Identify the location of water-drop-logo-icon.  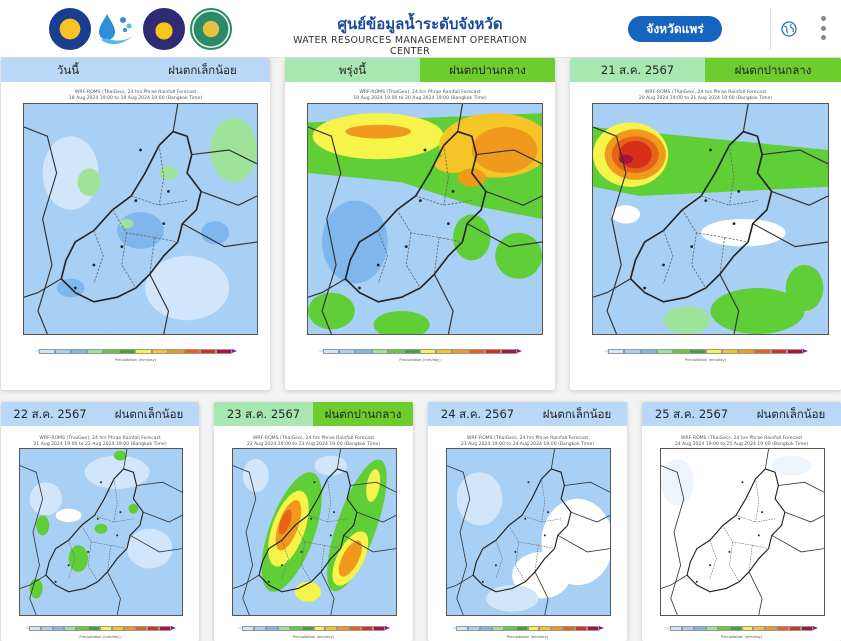
(116, 29).